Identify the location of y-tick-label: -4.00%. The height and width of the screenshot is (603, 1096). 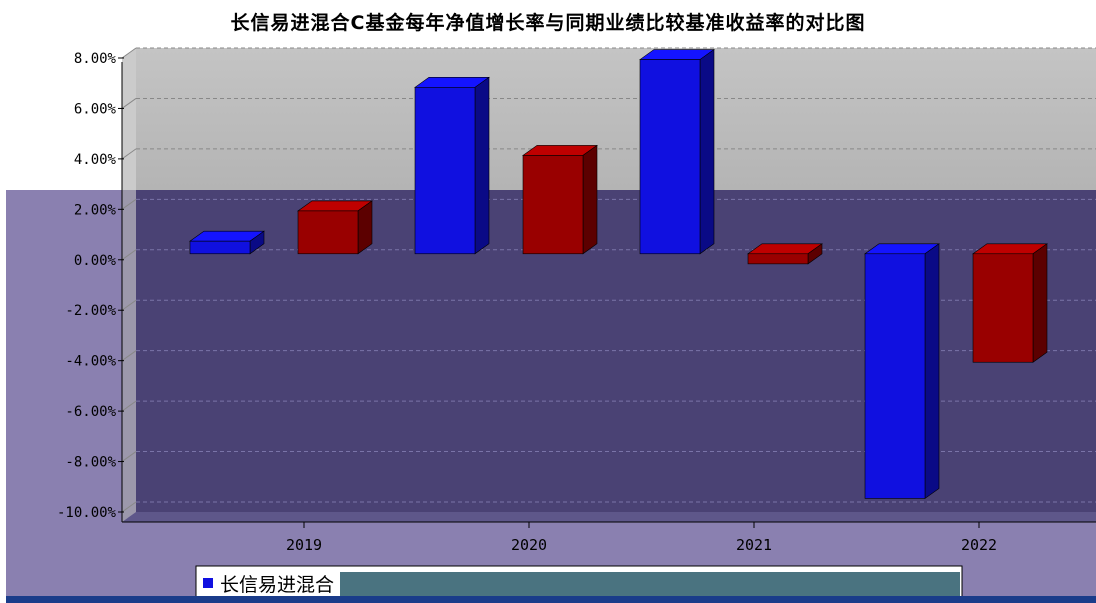
(90, 362).